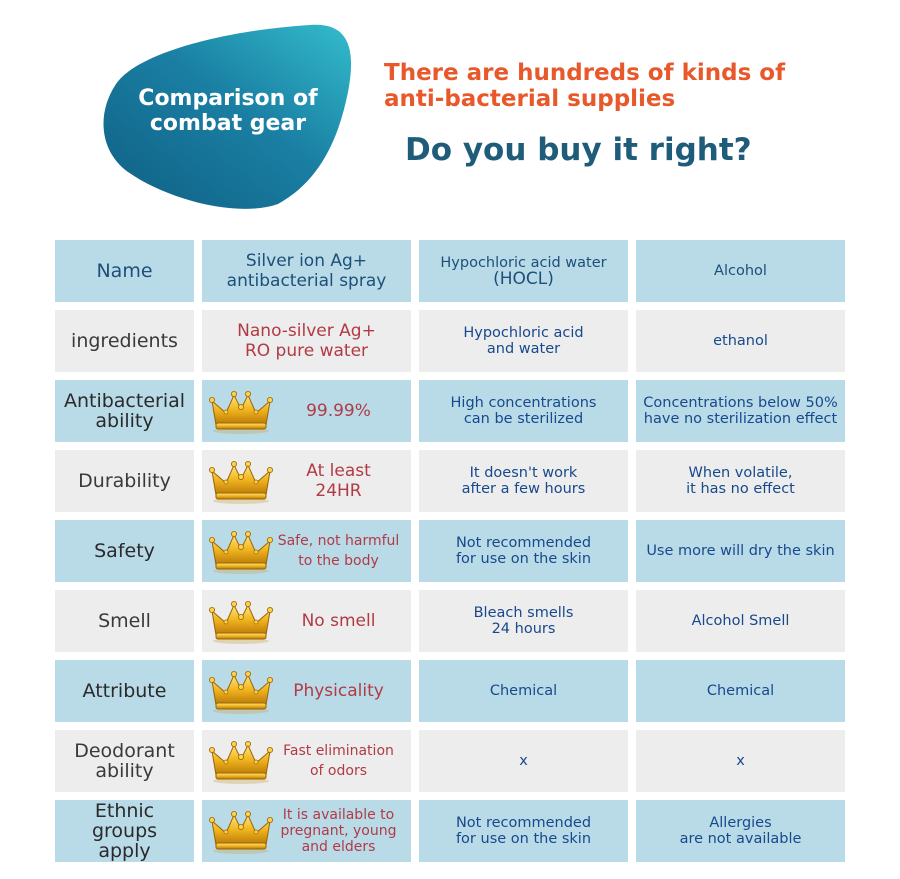 The width and height of the screenshot is (900, 879). Describe the element at coordinates (124, 401) in the screenshot. I see `name-line: Antibacterial` at that location.